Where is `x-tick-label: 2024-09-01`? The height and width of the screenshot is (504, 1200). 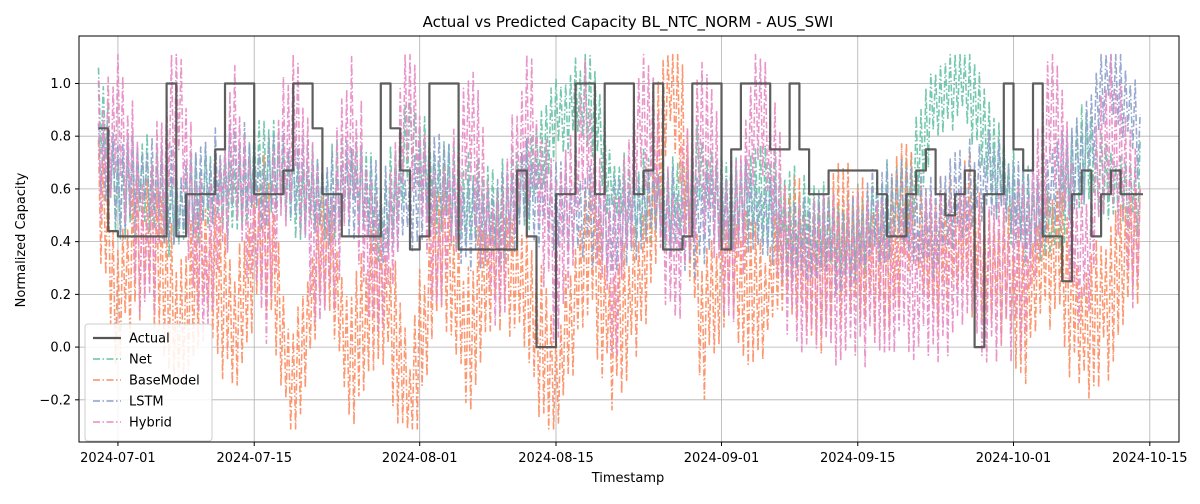
x-tick-label: 2024-09-01 is located at coordinates (722, 458).